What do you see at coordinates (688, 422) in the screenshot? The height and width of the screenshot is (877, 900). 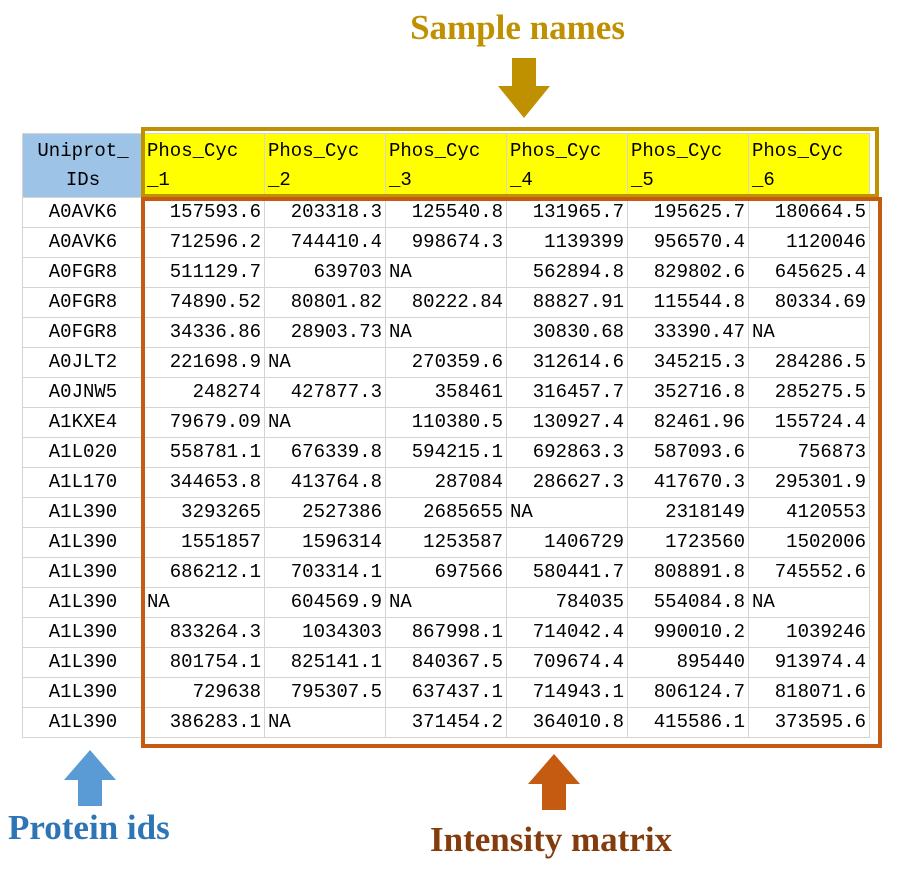 I see `intensity-cell: 82461.96` at bounding box center [688, 422].